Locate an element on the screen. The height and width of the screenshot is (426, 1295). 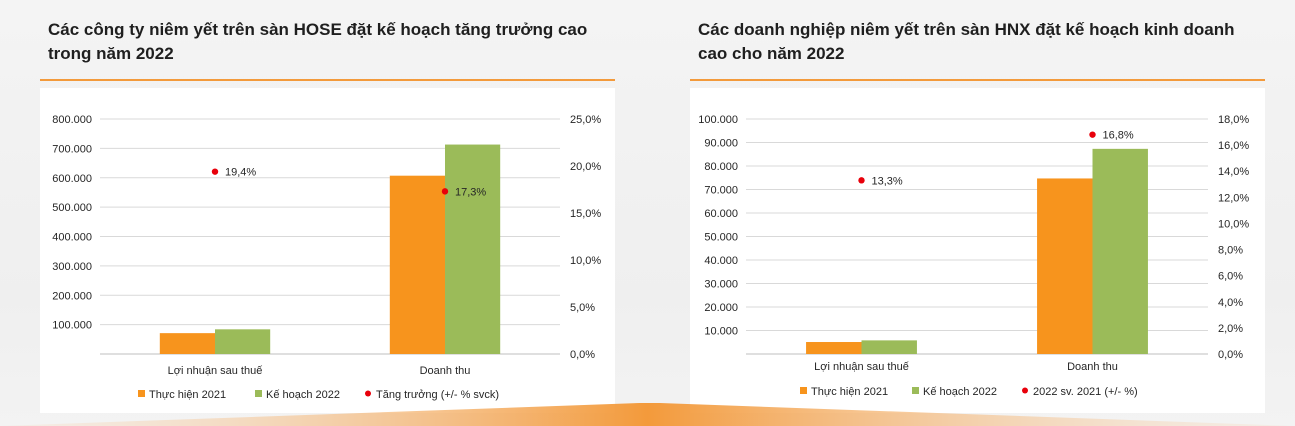
left-axis-tick-label: 40.000 is located at coordinates (721, 261).